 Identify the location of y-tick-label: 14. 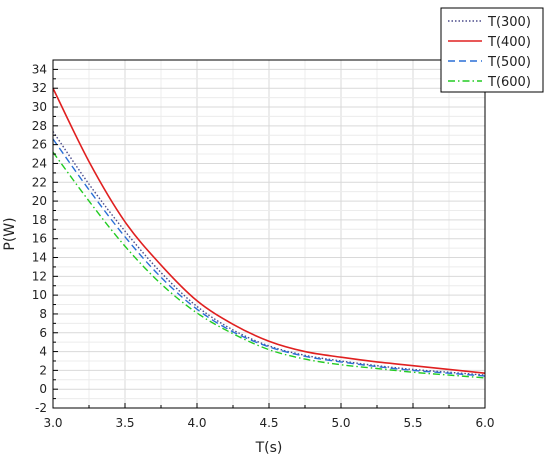
(39, 258).